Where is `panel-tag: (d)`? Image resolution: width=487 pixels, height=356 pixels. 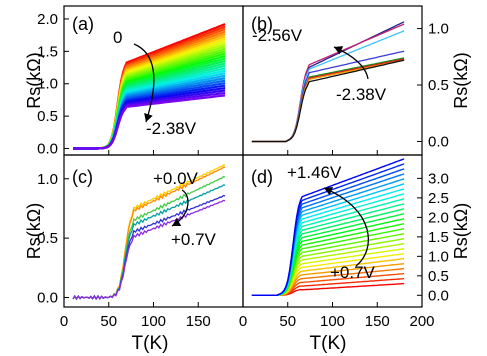 panel-tag: (d) is located at coordinates (262, 177).